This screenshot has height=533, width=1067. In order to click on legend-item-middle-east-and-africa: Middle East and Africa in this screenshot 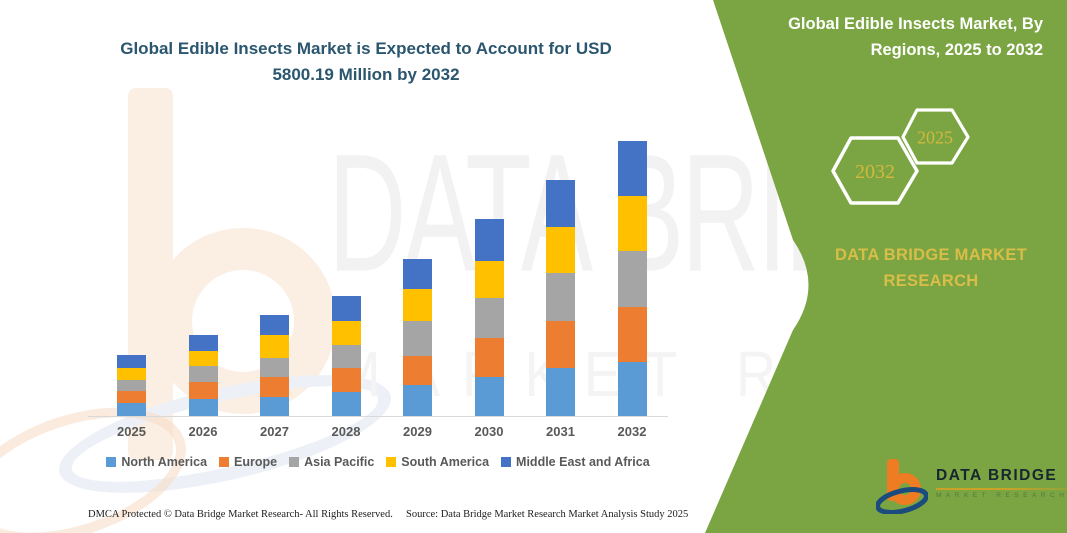, I will do `click(575, 462)`.